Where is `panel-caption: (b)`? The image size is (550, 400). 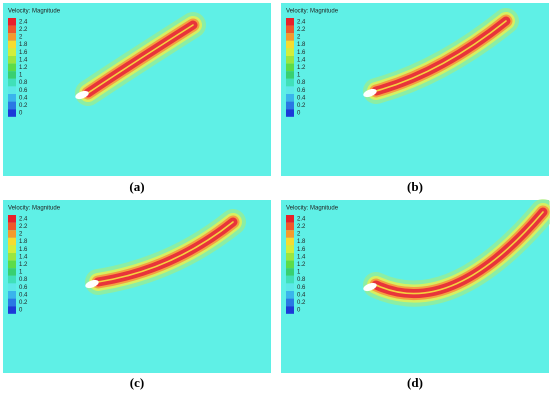
panel-caption: (b) is located at coordinates (415, 186).